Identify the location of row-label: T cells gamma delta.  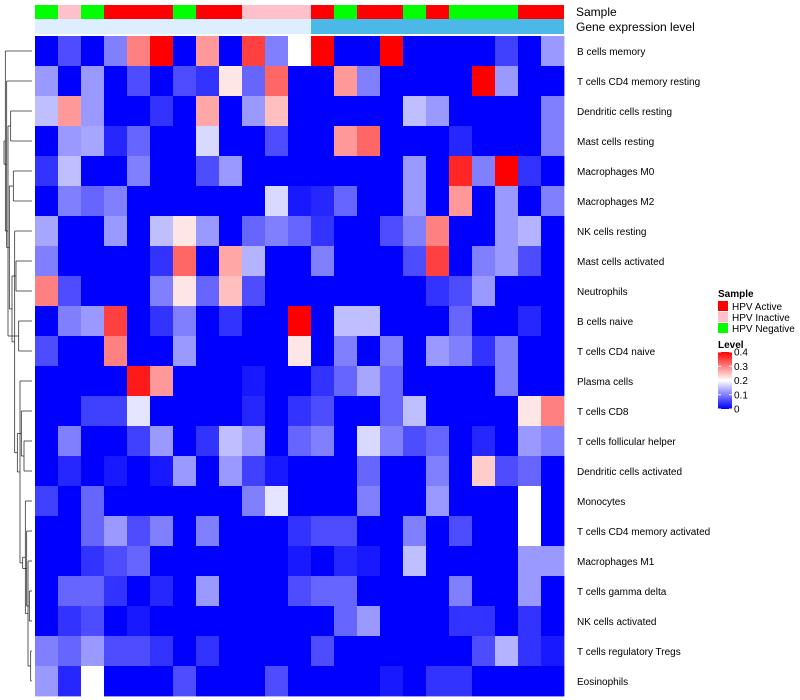
(622, 592).